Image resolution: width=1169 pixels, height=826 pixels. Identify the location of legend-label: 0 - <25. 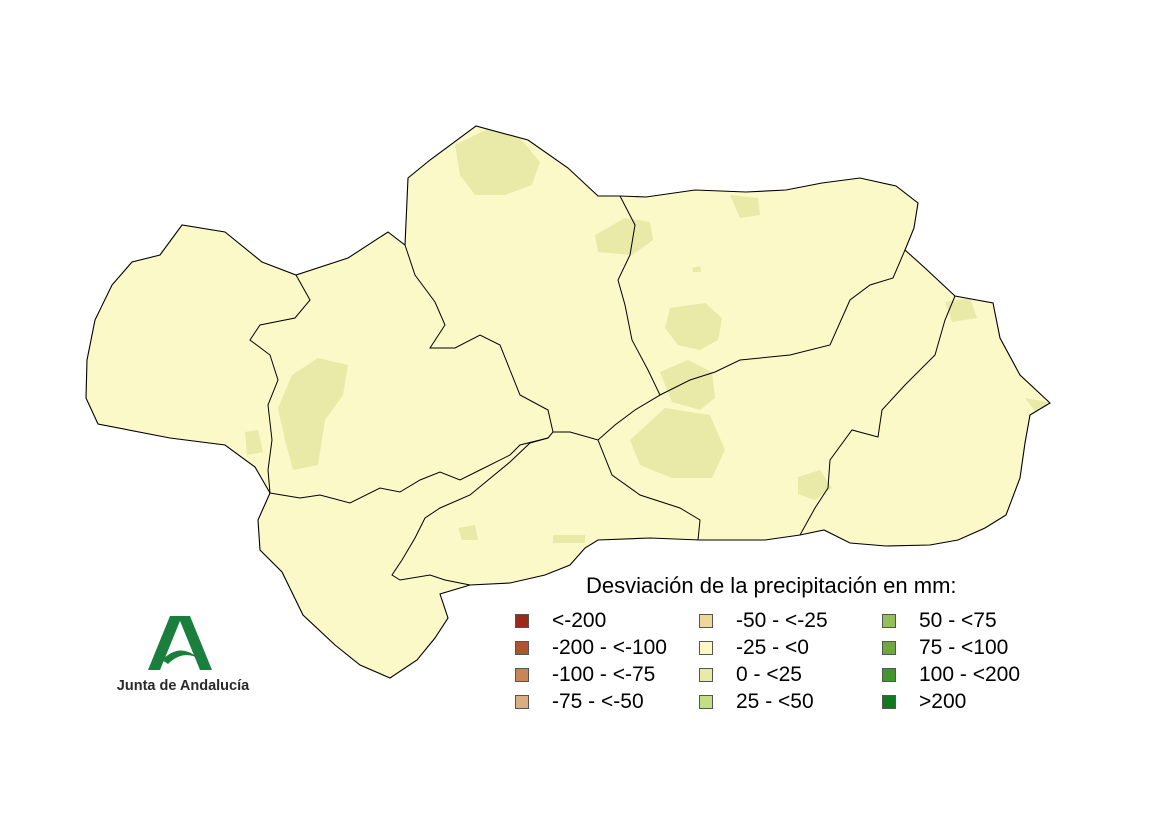
(769, 674).